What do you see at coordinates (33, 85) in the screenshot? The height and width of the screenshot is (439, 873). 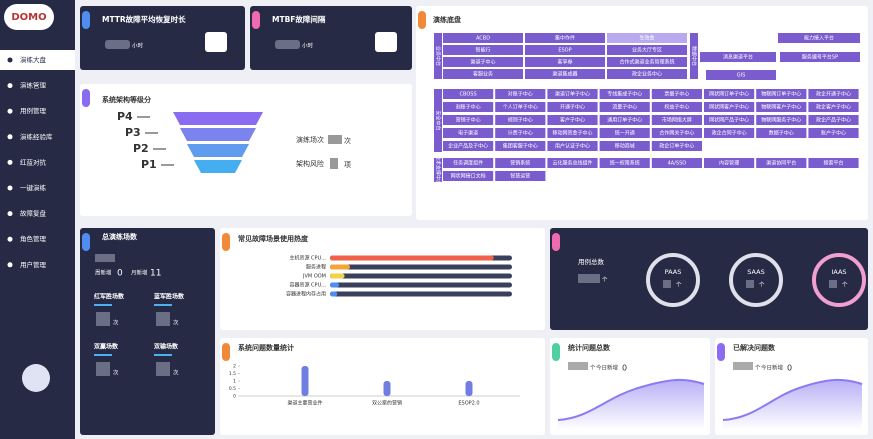 I see `menu-item: 演练管理` at bounding box center [33, 85].